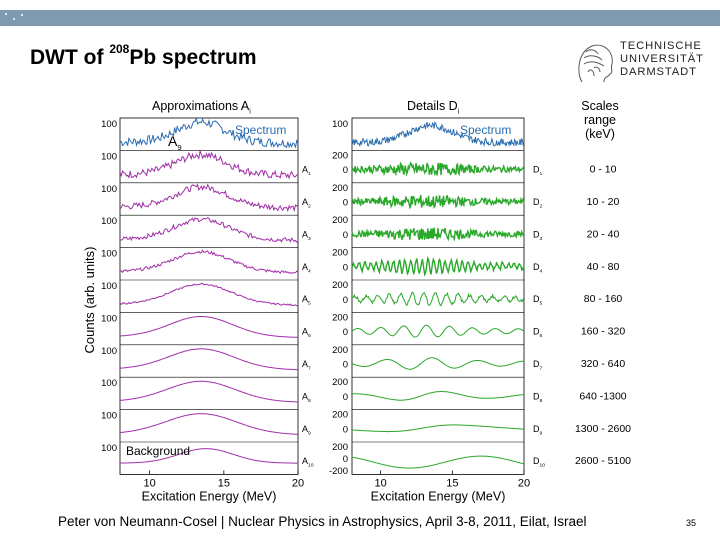 This screenshot has width=720, height=540. What do you see at coordinates (603, 364) in the screenshot?
I see `scale-range-label: 320 - 640` at bounding box center [603, 364].